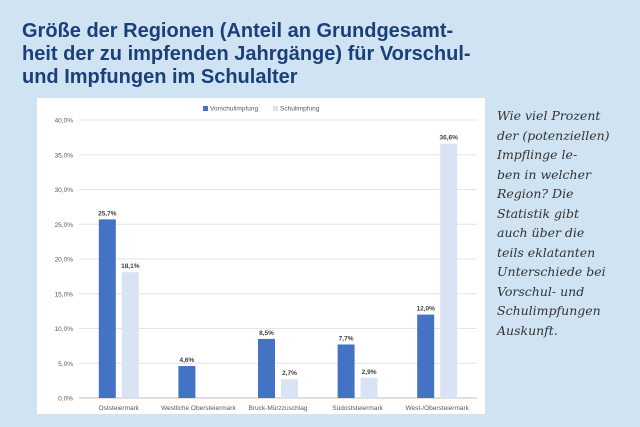 This screenshot has width=640, height=427. I want to click on y-tick-label: 10,0%, so click(64, 329).